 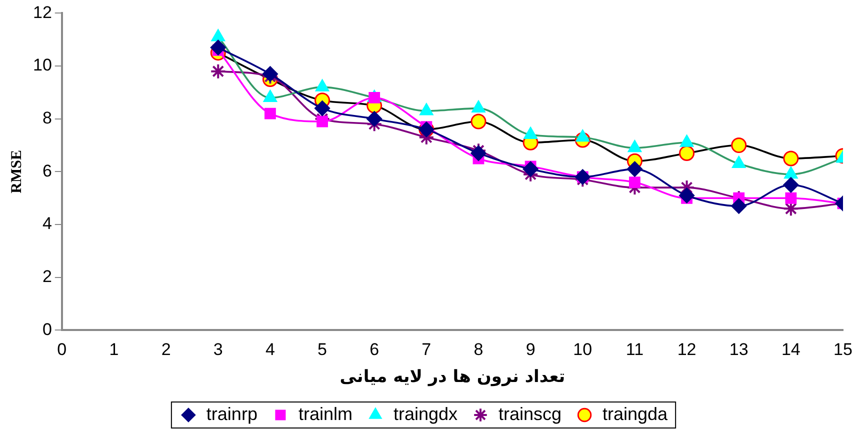 I want to click on legend-label: traingda, so click(x=635, y=414).